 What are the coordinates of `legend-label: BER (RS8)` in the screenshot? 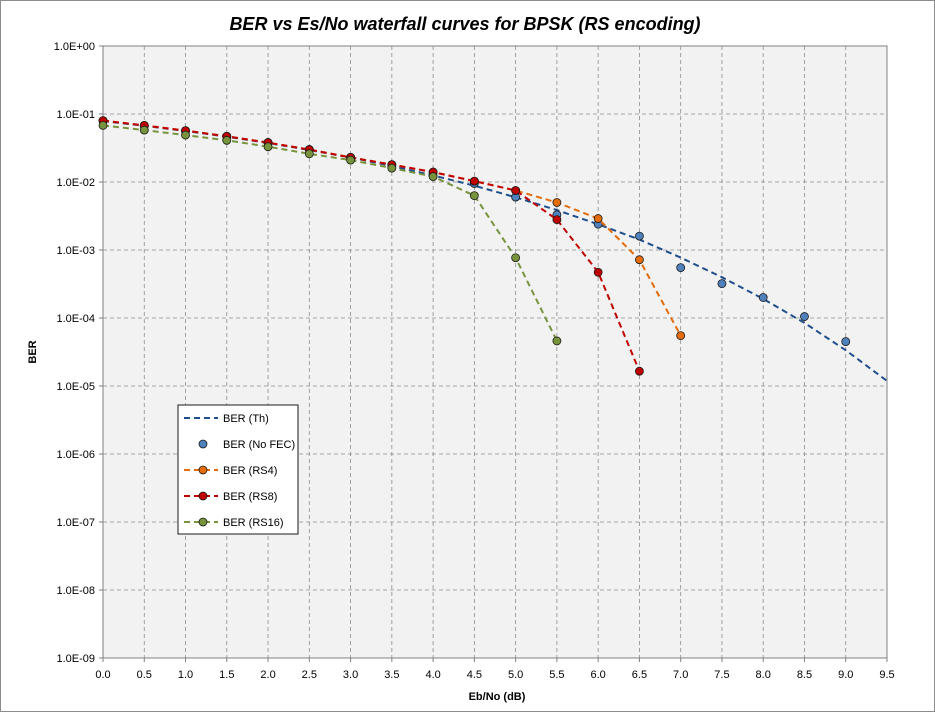 It's located at (250, 497).